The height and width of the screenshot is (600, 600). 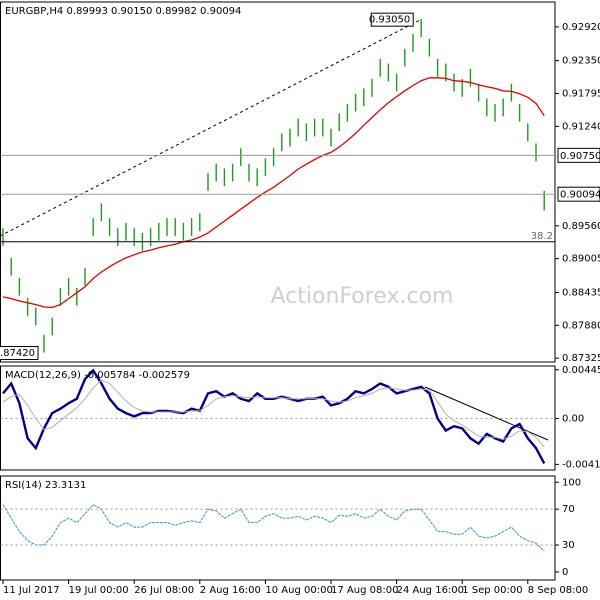 I want to click on x-tick-label: 17 Aug 08:00, so click(x=364, y=590).